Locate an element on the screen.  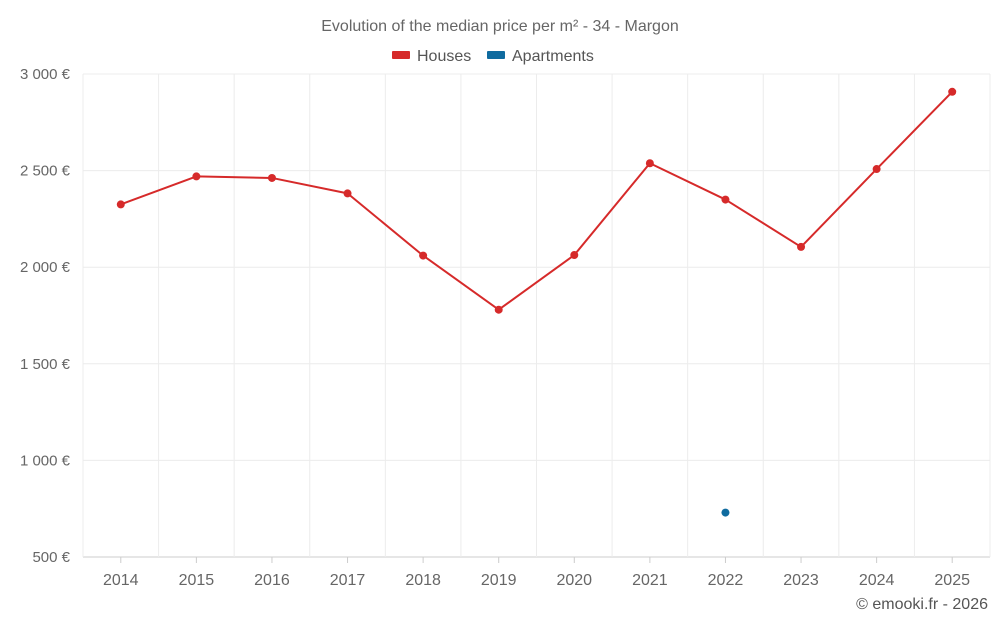
data-point-apartments is located at coordinates (725, 512).